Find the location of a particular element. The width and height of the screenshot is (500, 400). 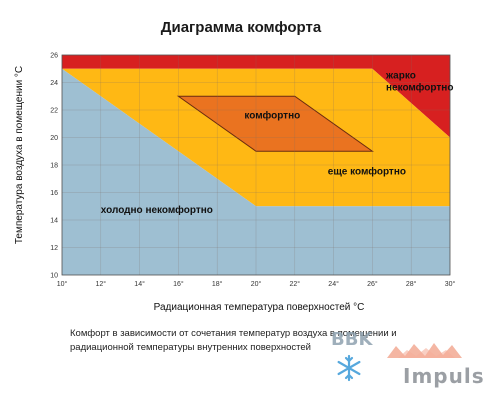

snowflake-icon is located at coordinates (349, 368).